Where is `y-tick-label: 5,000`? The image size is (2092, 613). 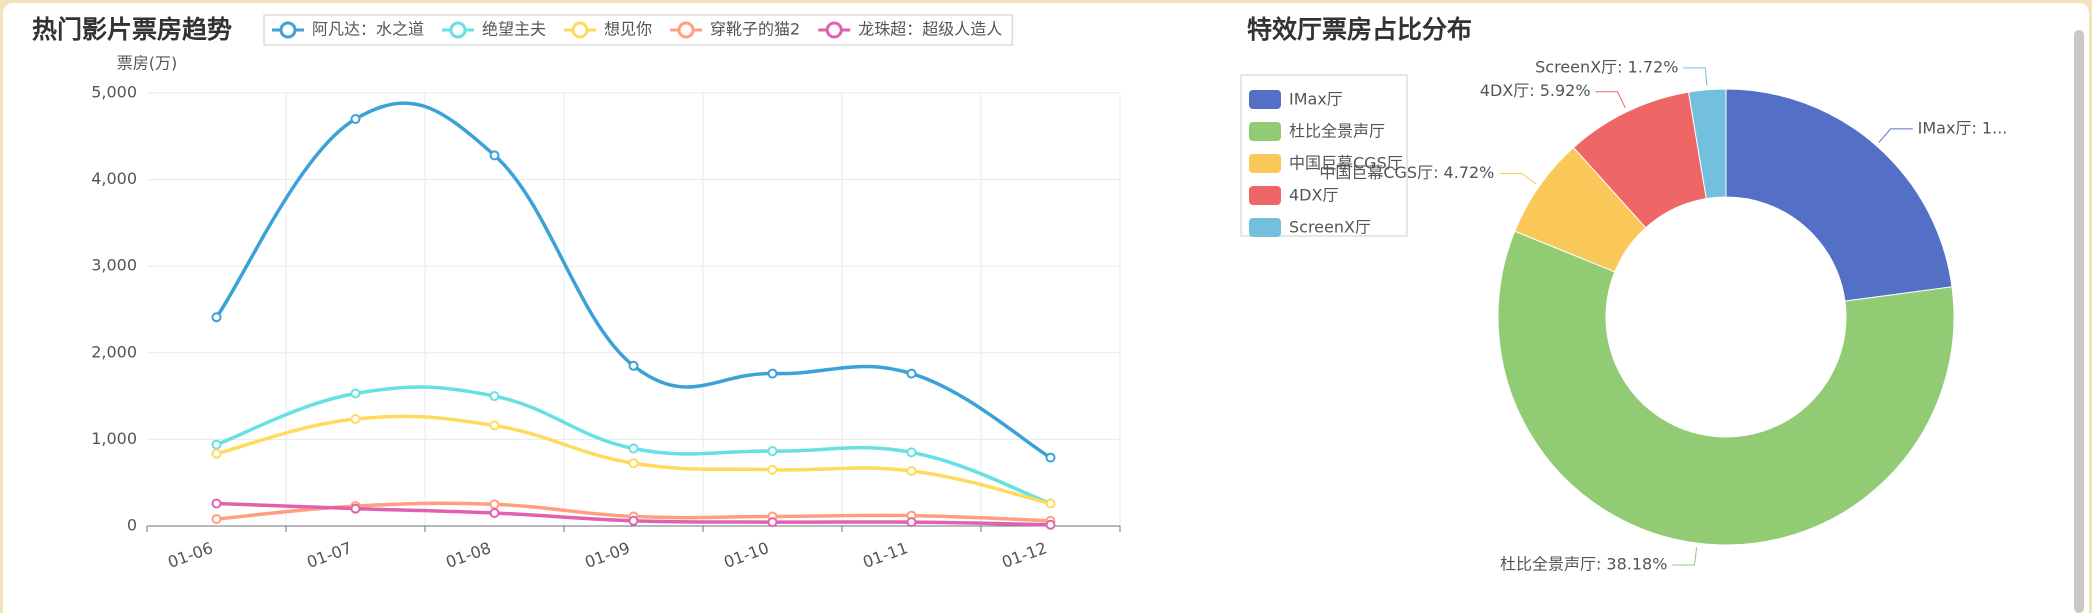
y-tick-label: 5,000 is located at coordinates (114, 92).